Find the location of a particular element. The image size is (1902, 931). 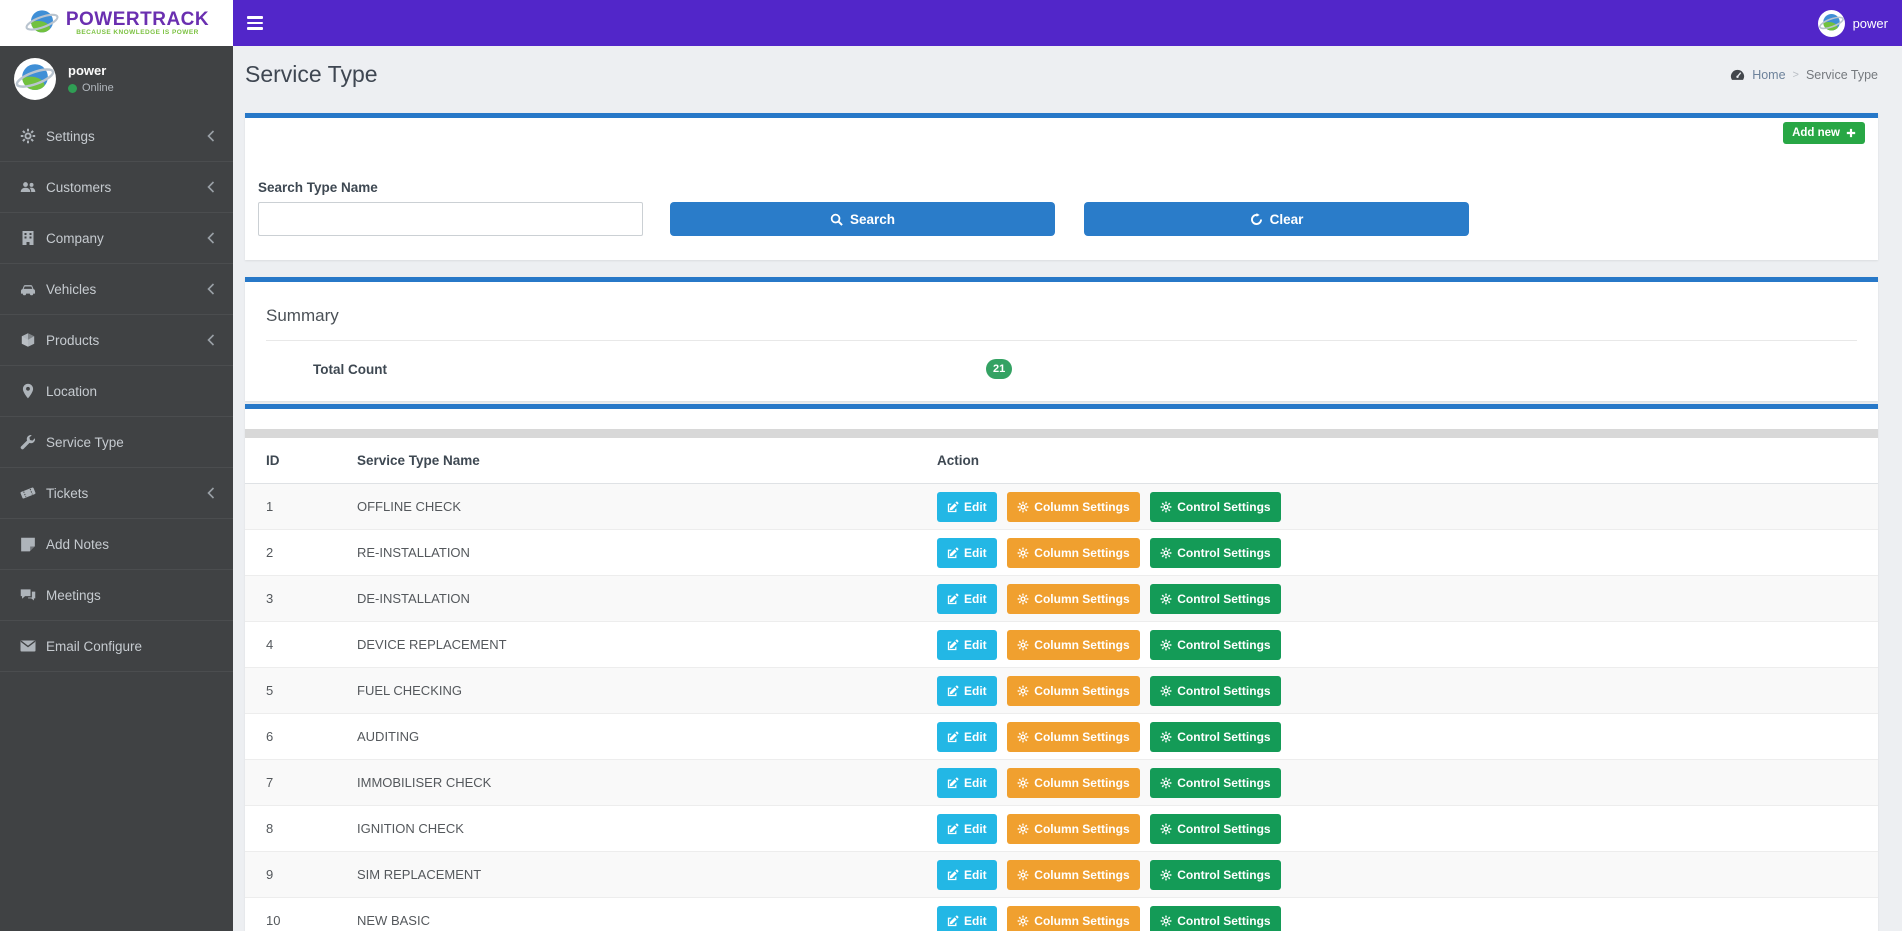

sidebar-item-vehicles: Vehicles is located at coordinates (116, 289).